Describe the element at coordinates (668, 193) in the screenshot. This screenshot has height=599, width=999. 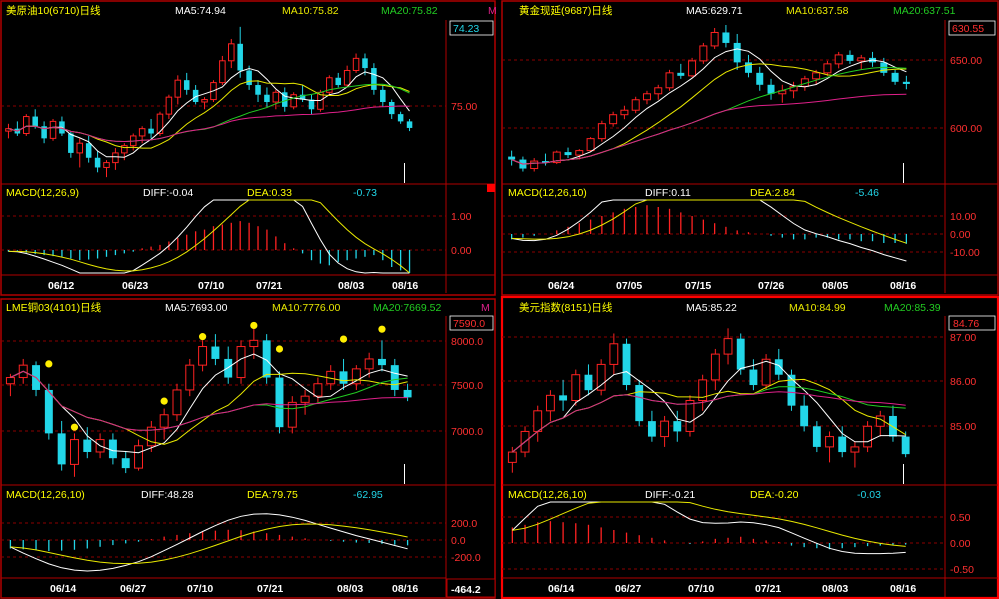
I see `diff-label: DIFF:0.11` at that location.